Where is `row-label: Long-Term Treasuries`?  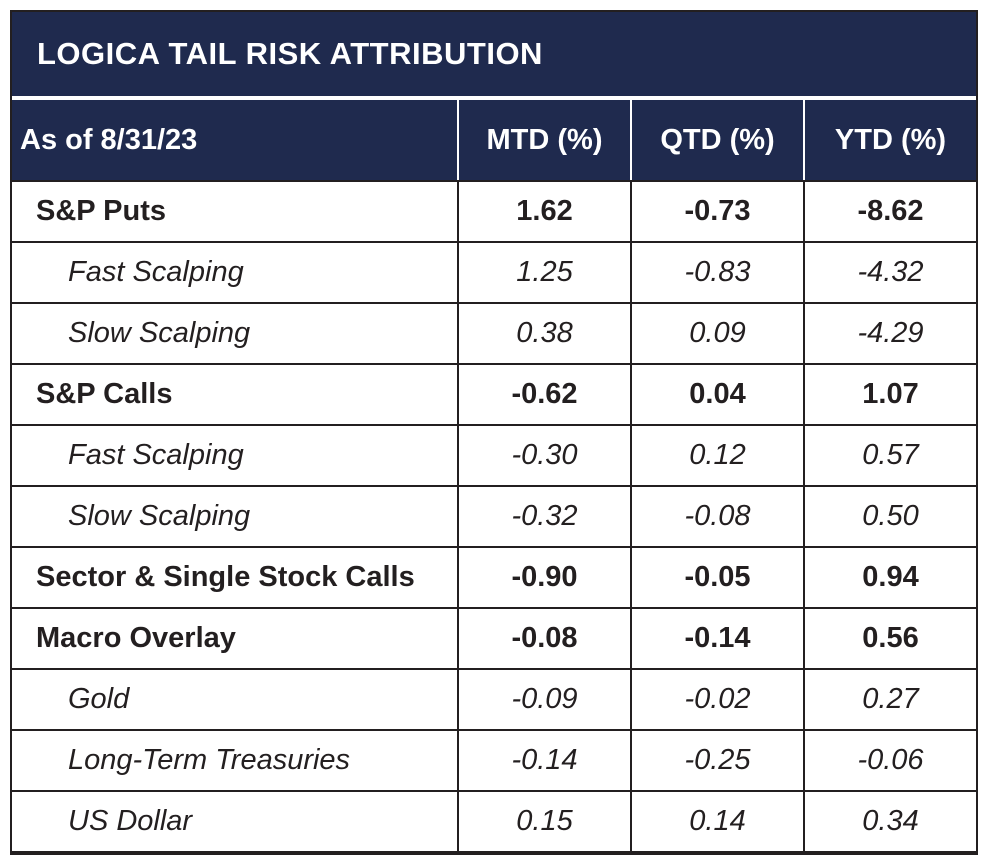
row-label: Long-Term Treasuries is located at coordinates (209, 760).